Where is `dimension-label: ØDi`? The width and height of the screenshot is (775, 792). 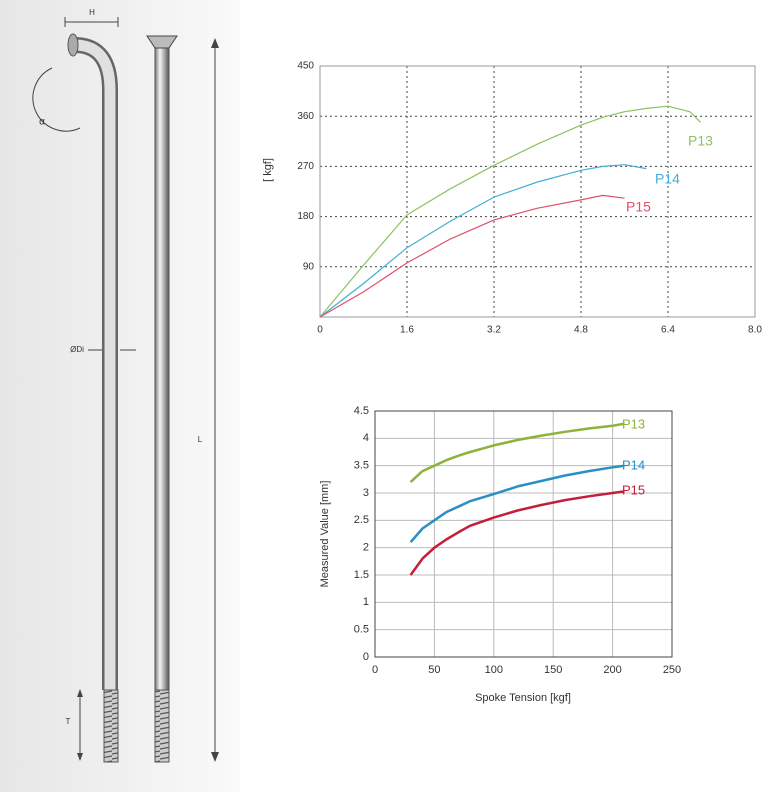 dimension-label: ØDi is located at coordinates (77, 349).